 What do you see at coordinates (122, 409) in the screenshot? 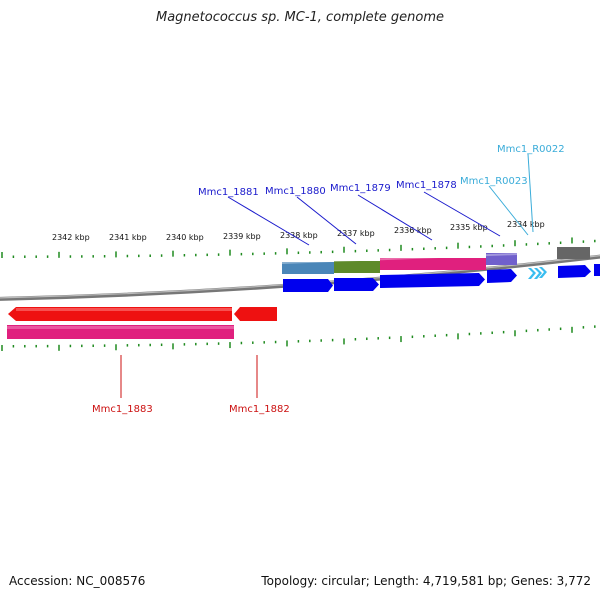
I see `gene-label-mmc1-1883: Mmc1_1883` at bounding box center [122, 409].